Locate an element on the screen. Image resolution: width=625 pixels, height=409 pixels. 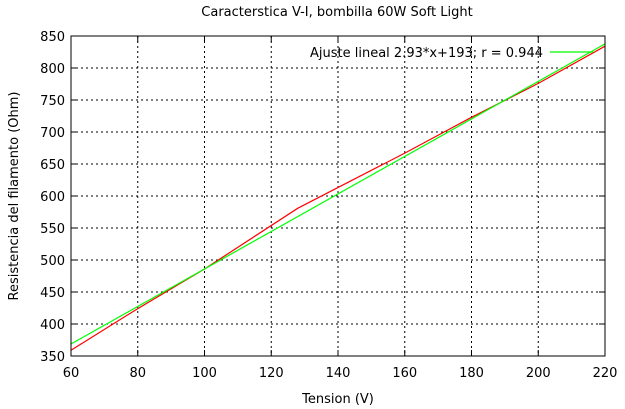
x-tick-label: 80 is located at coordinates (137, 373).